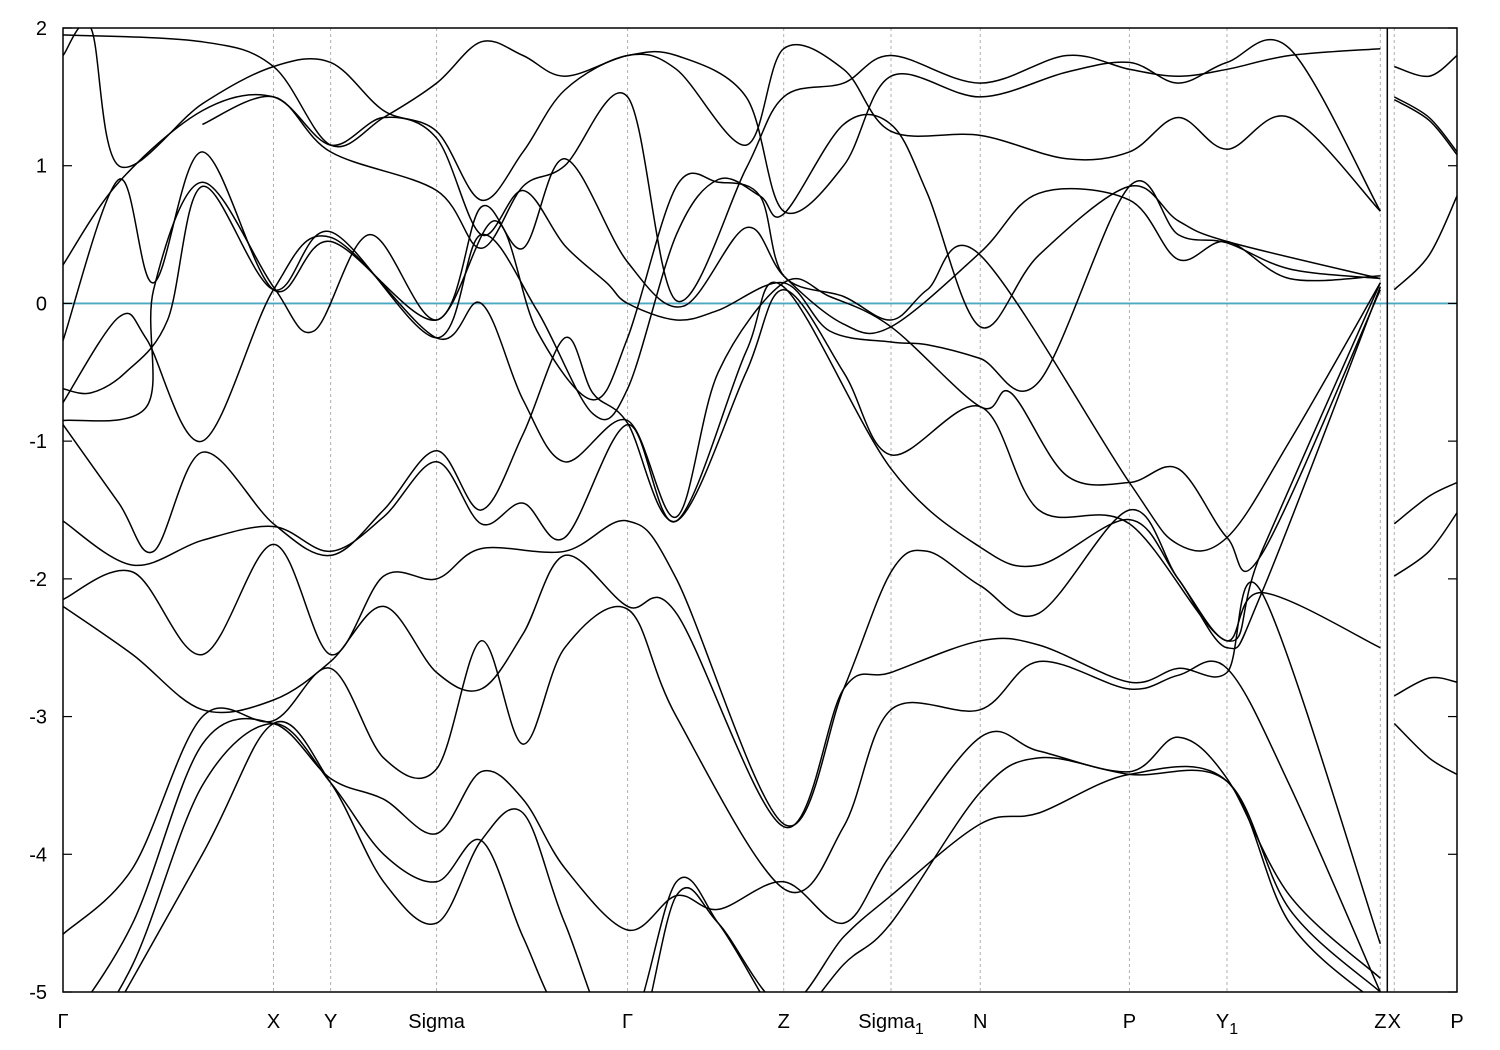  What do you see at coordinates (760, 1024) in the screenshot?
I see `x-axis-ticks: Γ X Y Sigma Γ Z Sigma1 N P Y1 Z X P` at bounding box center [760, 1024].